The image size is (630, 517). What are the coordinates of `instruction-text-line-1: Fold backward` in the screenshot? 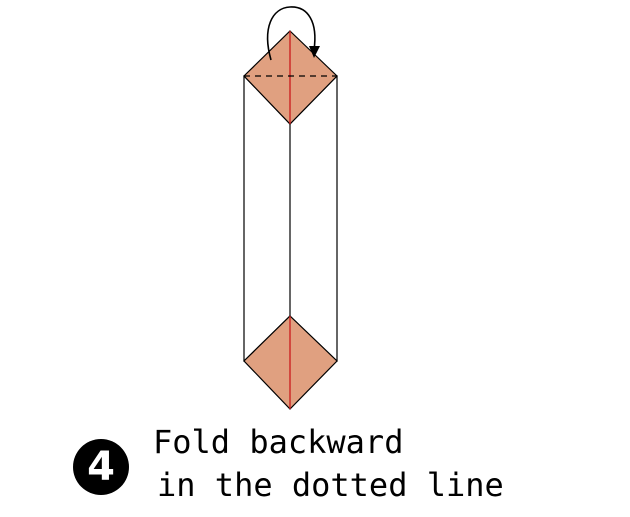 It's located at (278, 442).